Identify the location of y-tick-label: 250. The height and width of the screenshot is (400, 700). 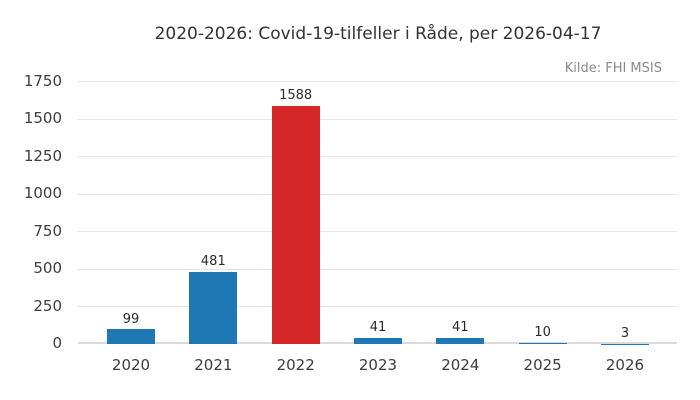
(47, 305).